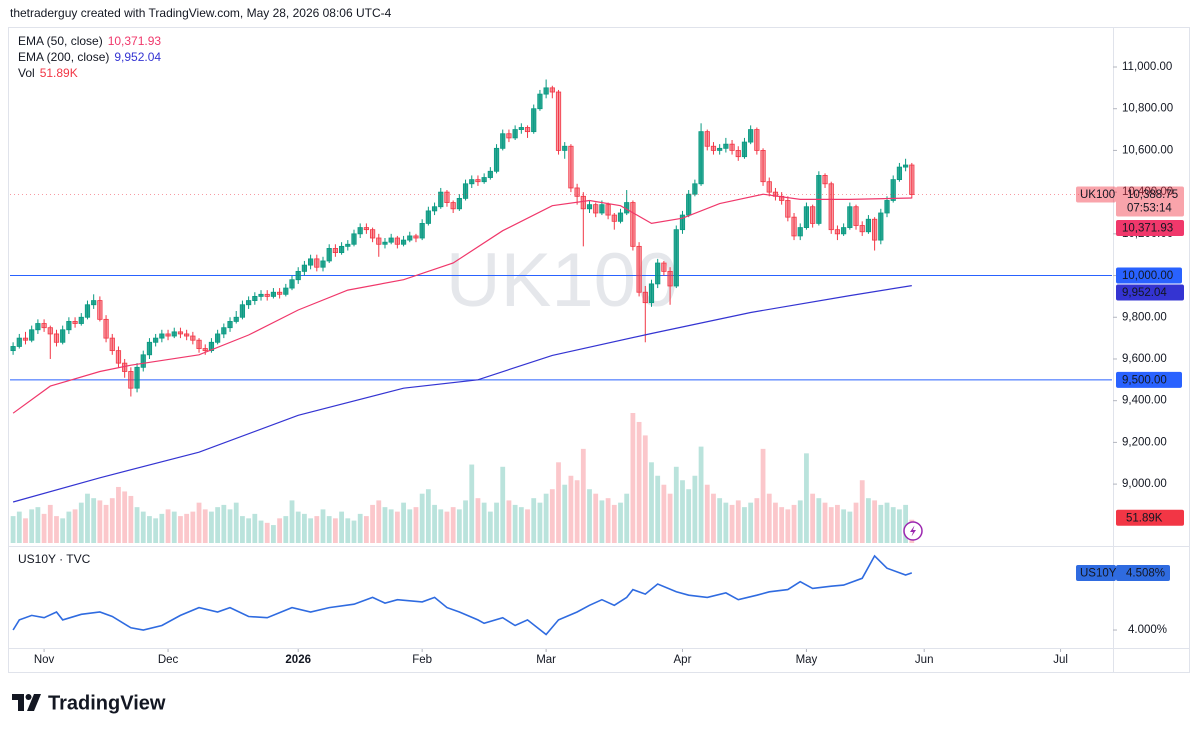 The image size is (1200, 733). I want to click on volume-badge-bg, so click(1150, 517).